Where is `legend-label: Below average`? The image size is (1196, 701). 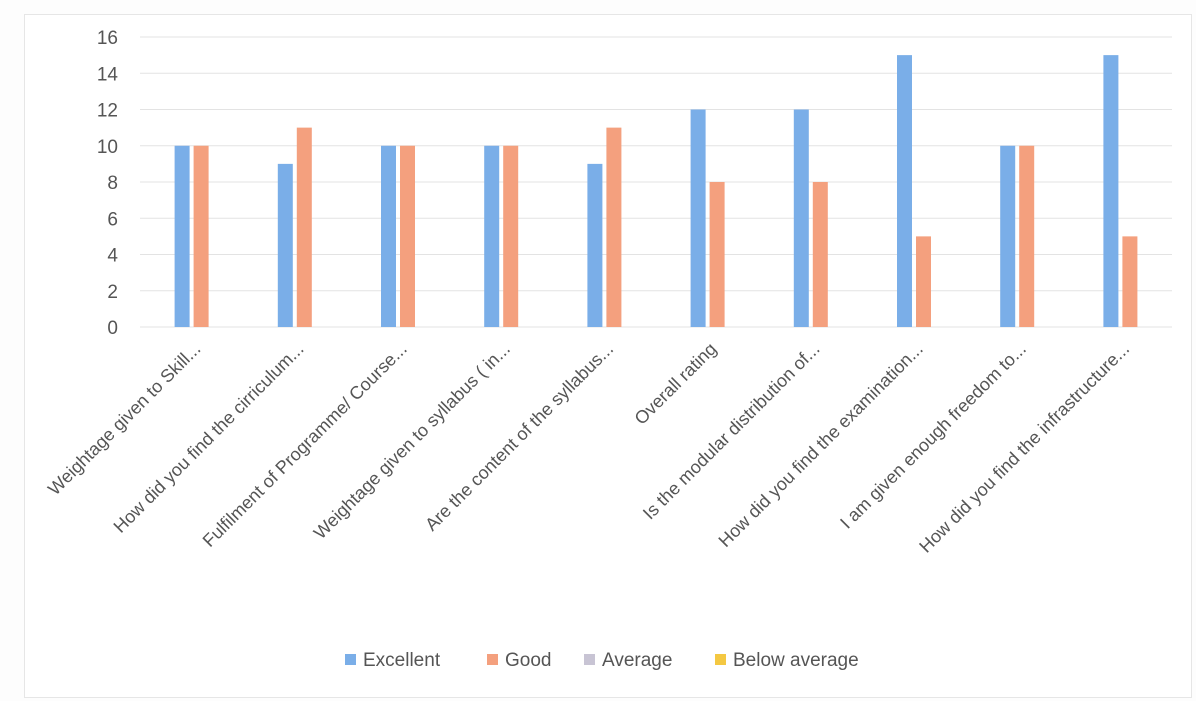 legend-label: Below average is located at coordinates (796, 660).